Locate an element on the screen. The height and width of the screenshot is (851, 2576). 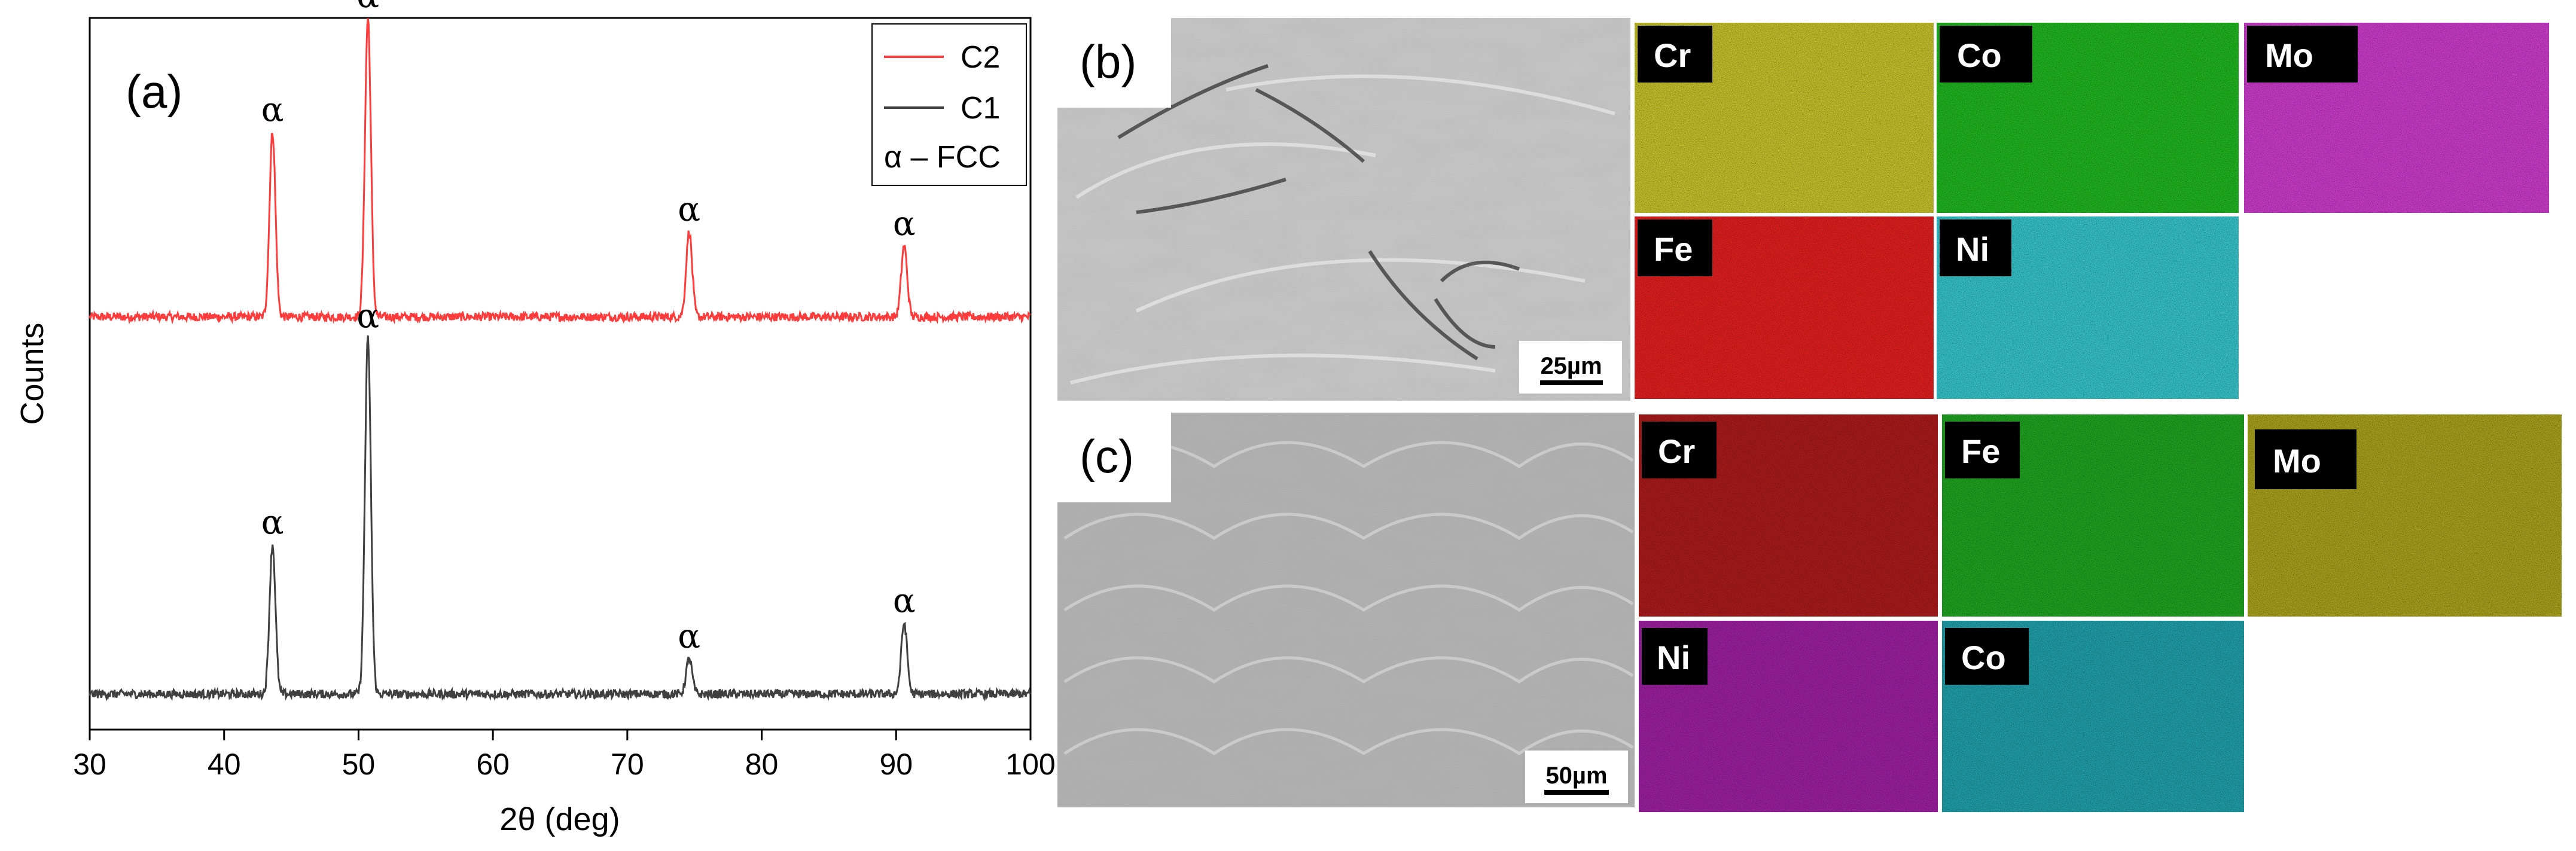
x-axis-label: 2θ (deg) is located at coordinates (560, 819).